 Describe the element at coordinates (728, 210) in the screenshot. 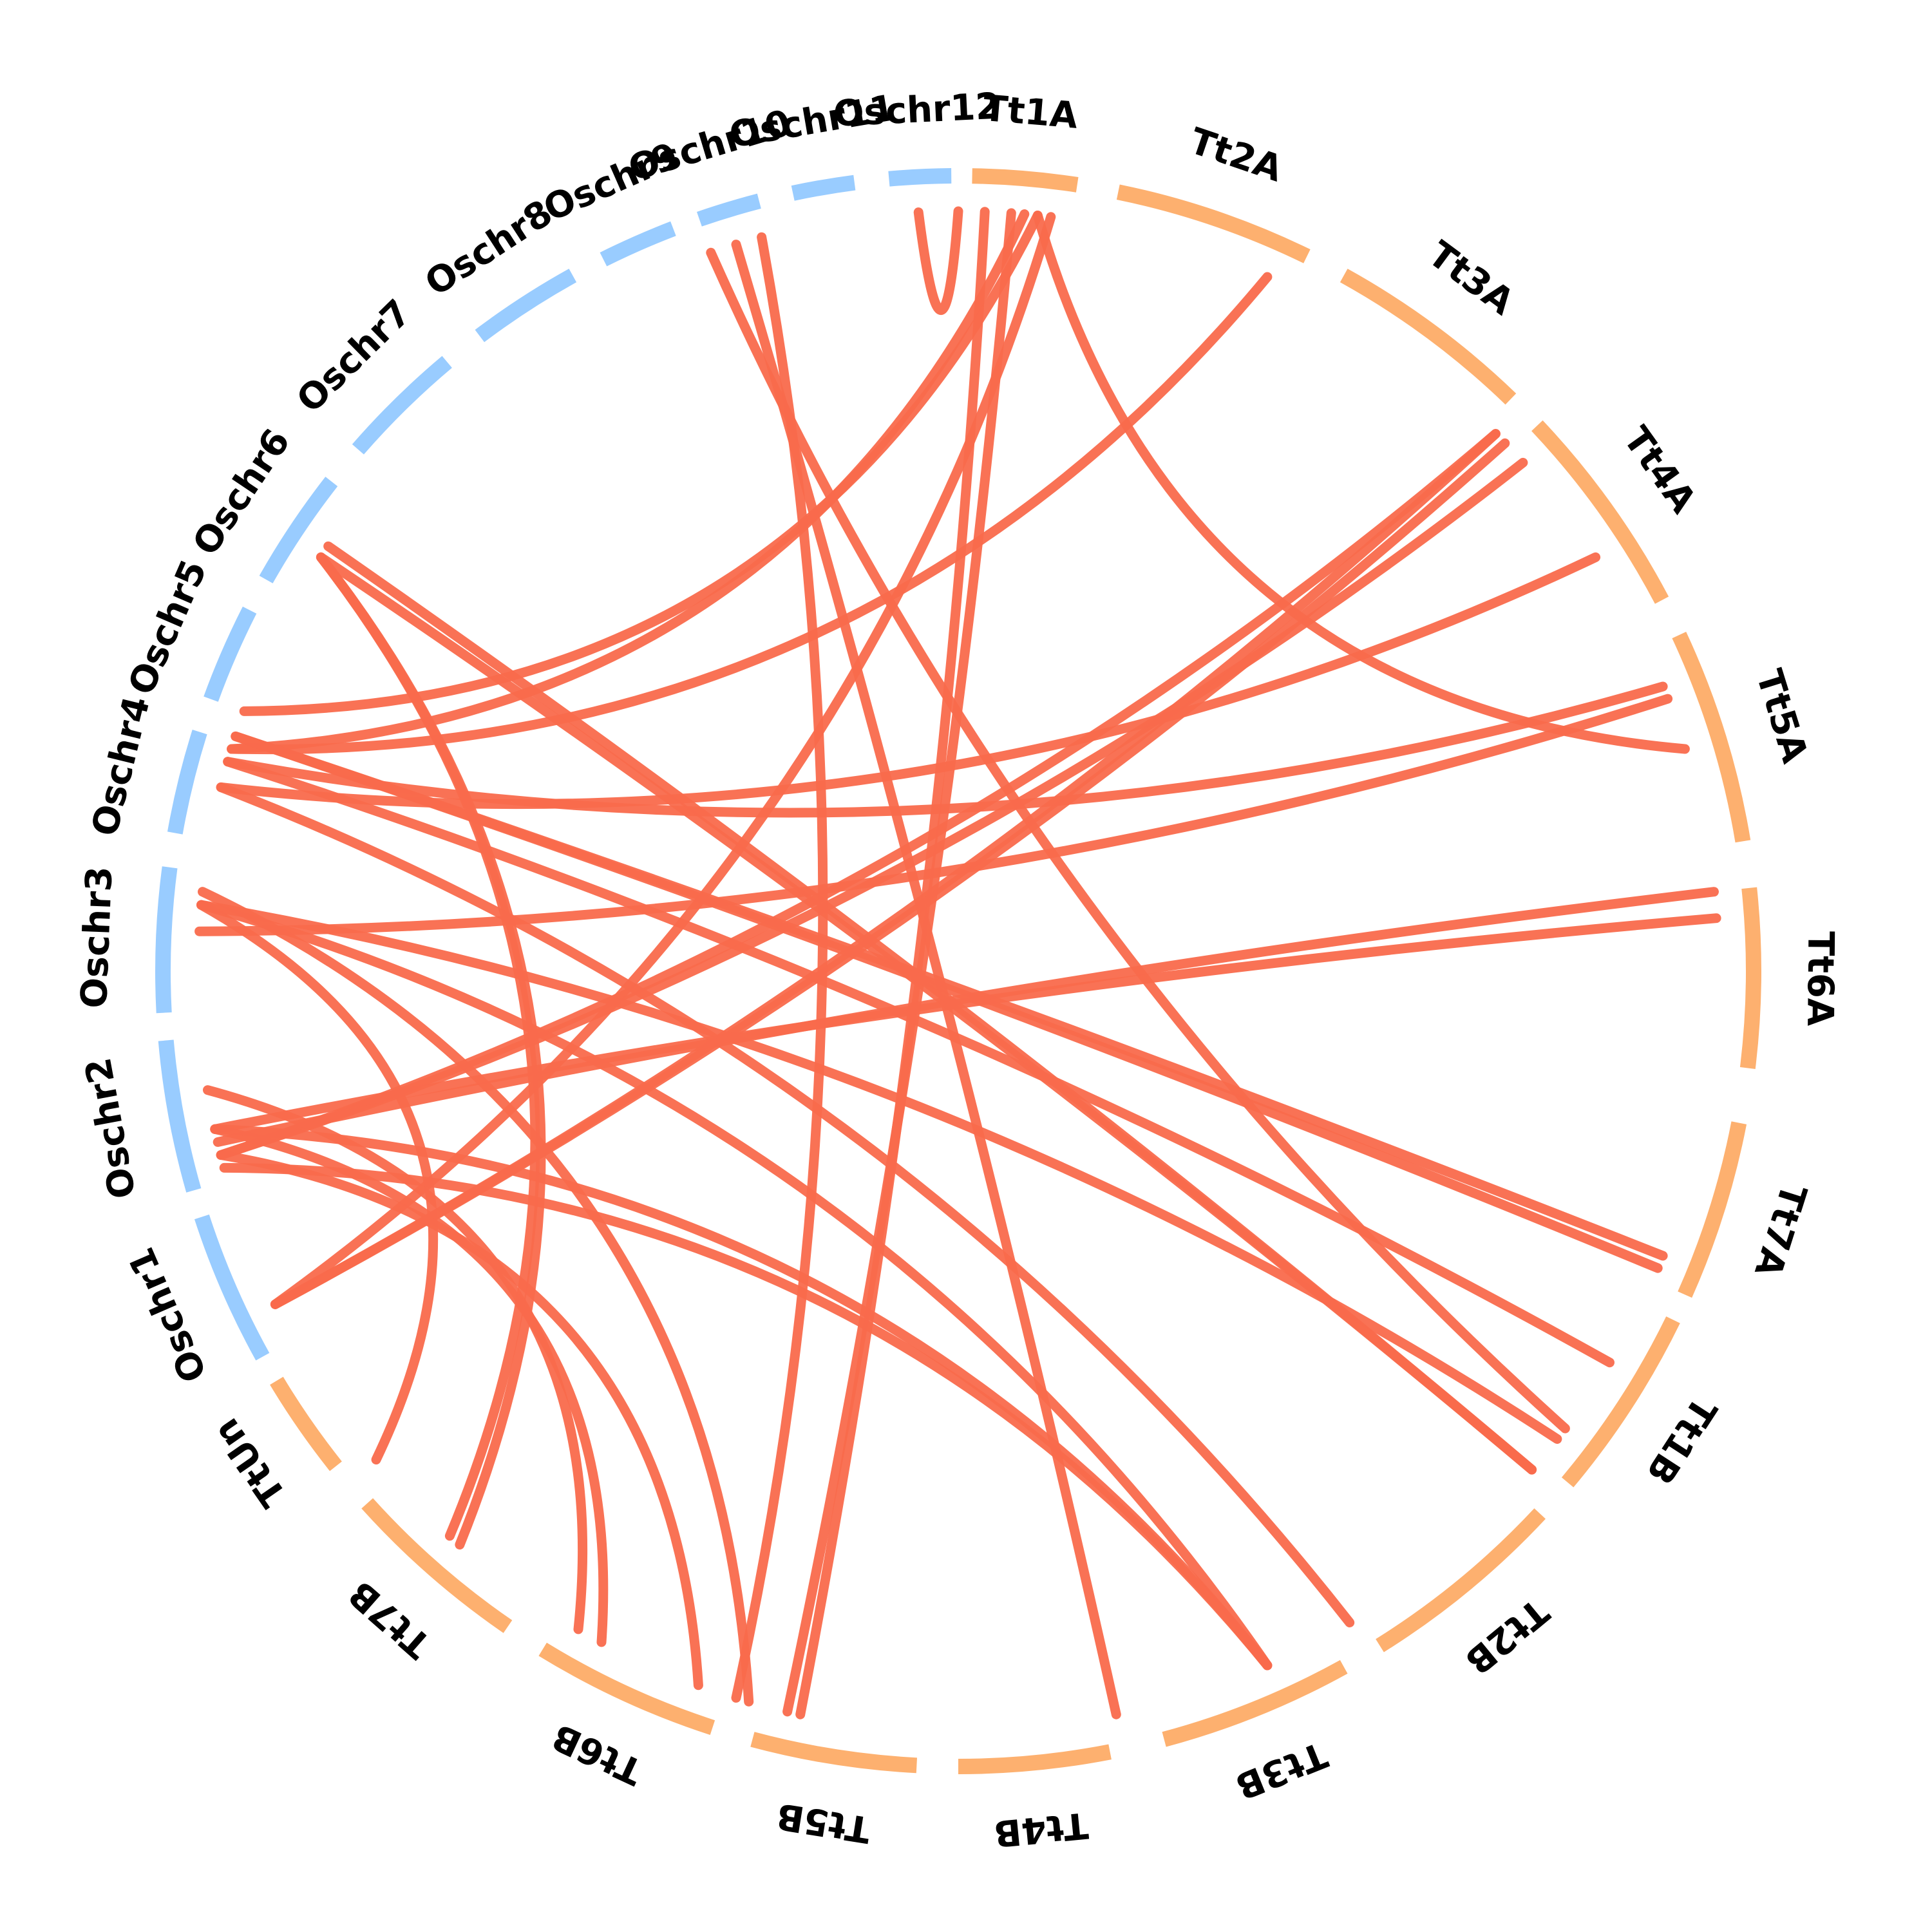

I see `chromosome-arc-oschr10` at that location.